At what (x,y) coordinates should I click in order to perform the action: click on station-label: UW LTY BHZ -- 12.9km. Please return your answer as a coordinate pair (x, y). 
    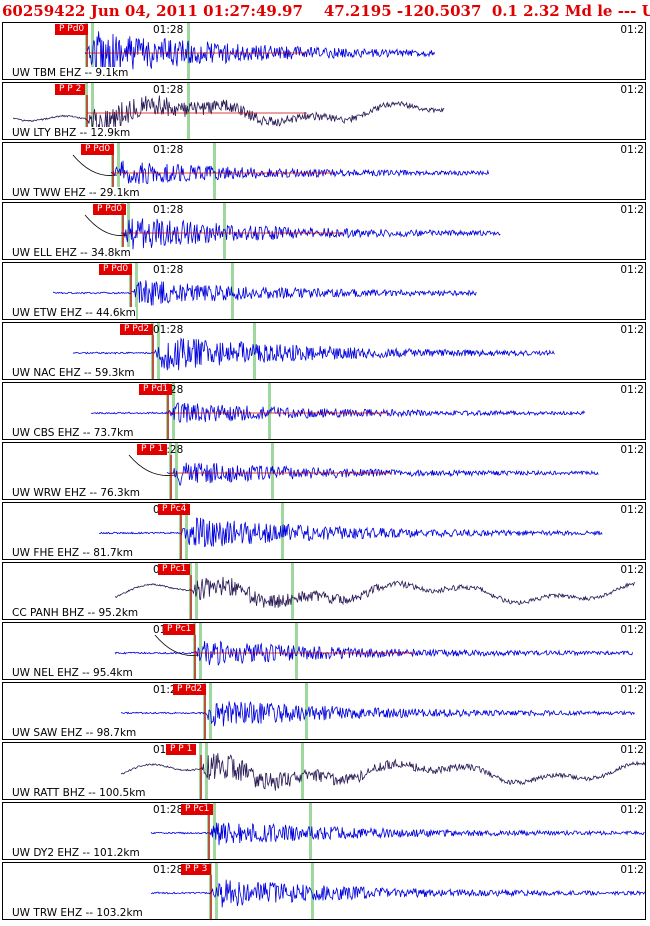
    Looking at the image, I should click on (71, 133).